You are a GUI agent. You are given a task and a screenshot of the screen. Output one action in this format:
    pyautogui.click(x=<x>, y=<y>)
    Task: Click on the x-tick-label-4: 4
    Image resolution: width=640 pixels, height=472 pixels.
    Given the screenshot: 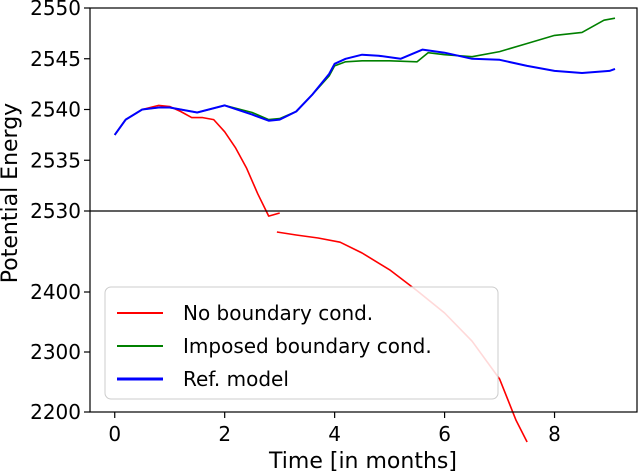 What is the action you would take?
    pyautogui.click(x=334, y=434)
    